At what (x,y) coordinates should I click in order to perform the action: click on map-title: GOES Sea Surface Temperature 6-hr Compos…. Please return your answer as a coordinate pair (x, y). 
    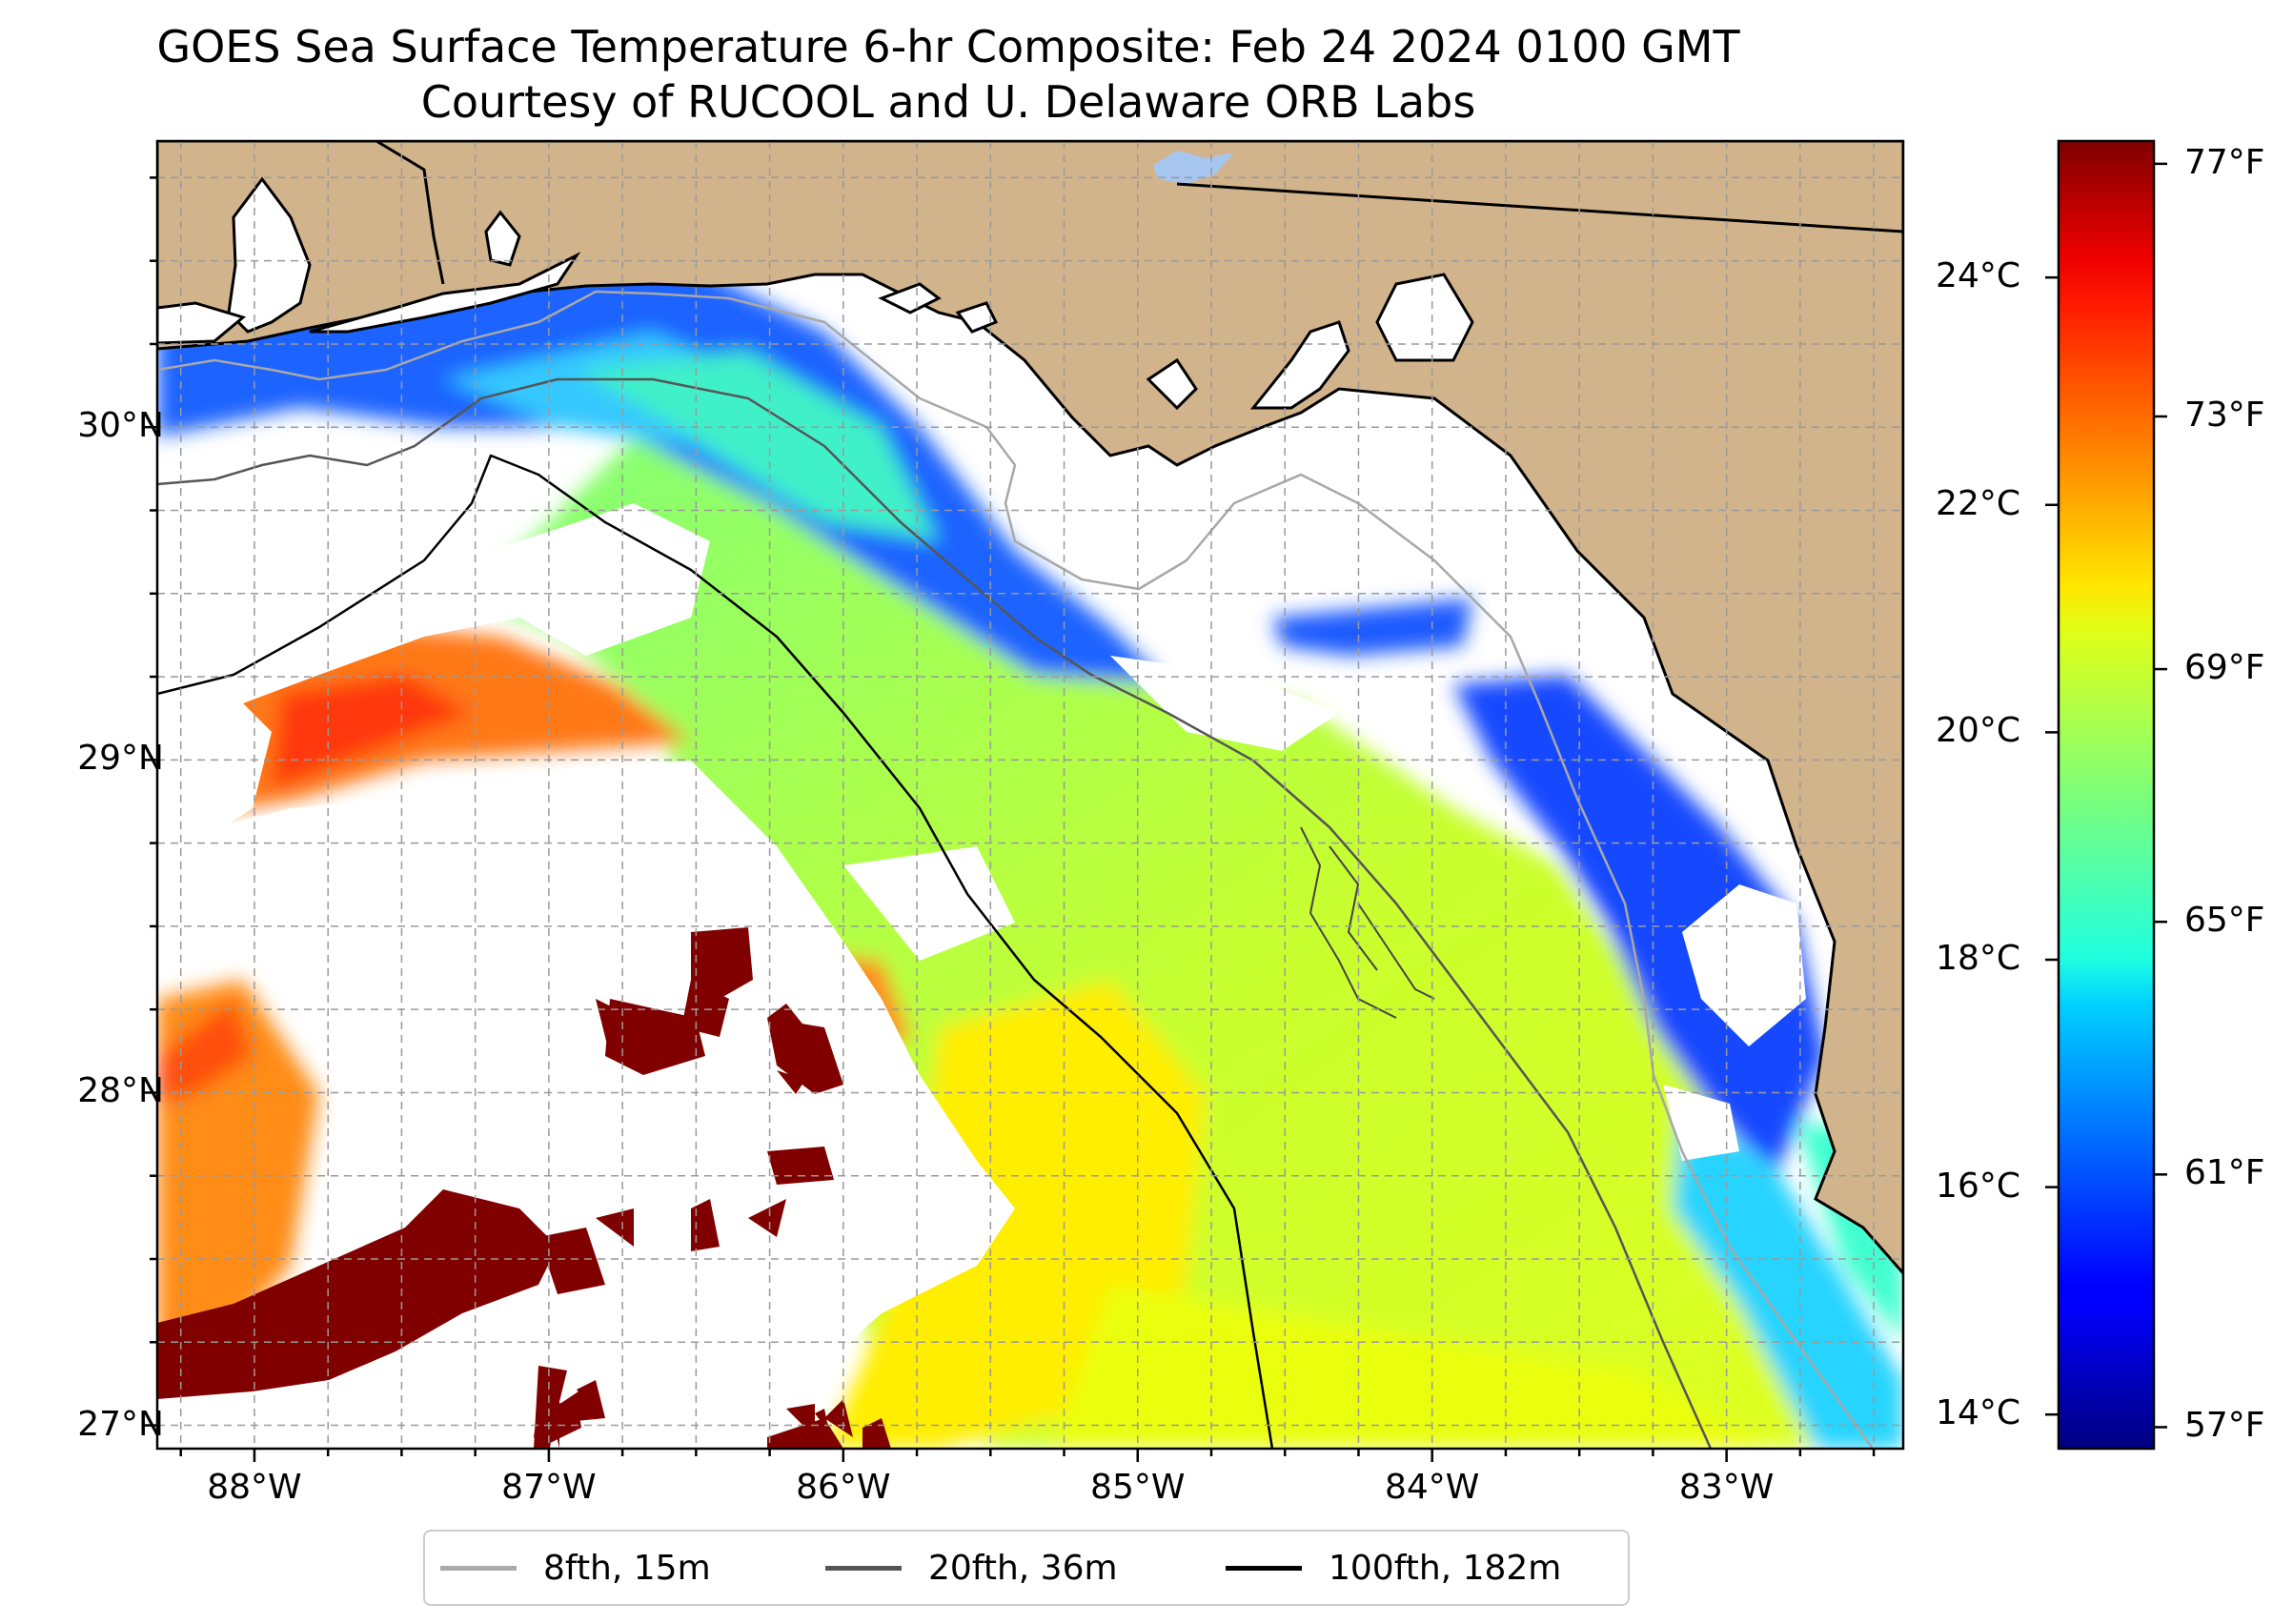
    Looking at the image, I should click on (948, 46).